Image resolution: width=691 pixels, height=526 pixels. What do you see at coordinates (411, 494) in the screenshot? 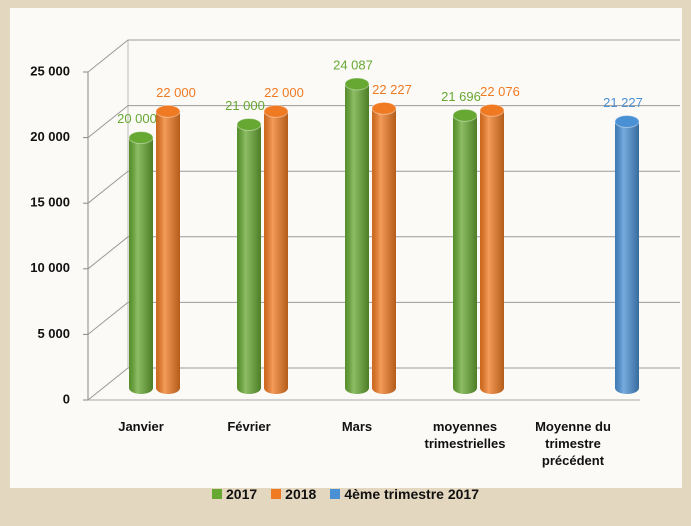
I see `legend-label: 4ème trimestre 2017` at bounding box center [411, 494].